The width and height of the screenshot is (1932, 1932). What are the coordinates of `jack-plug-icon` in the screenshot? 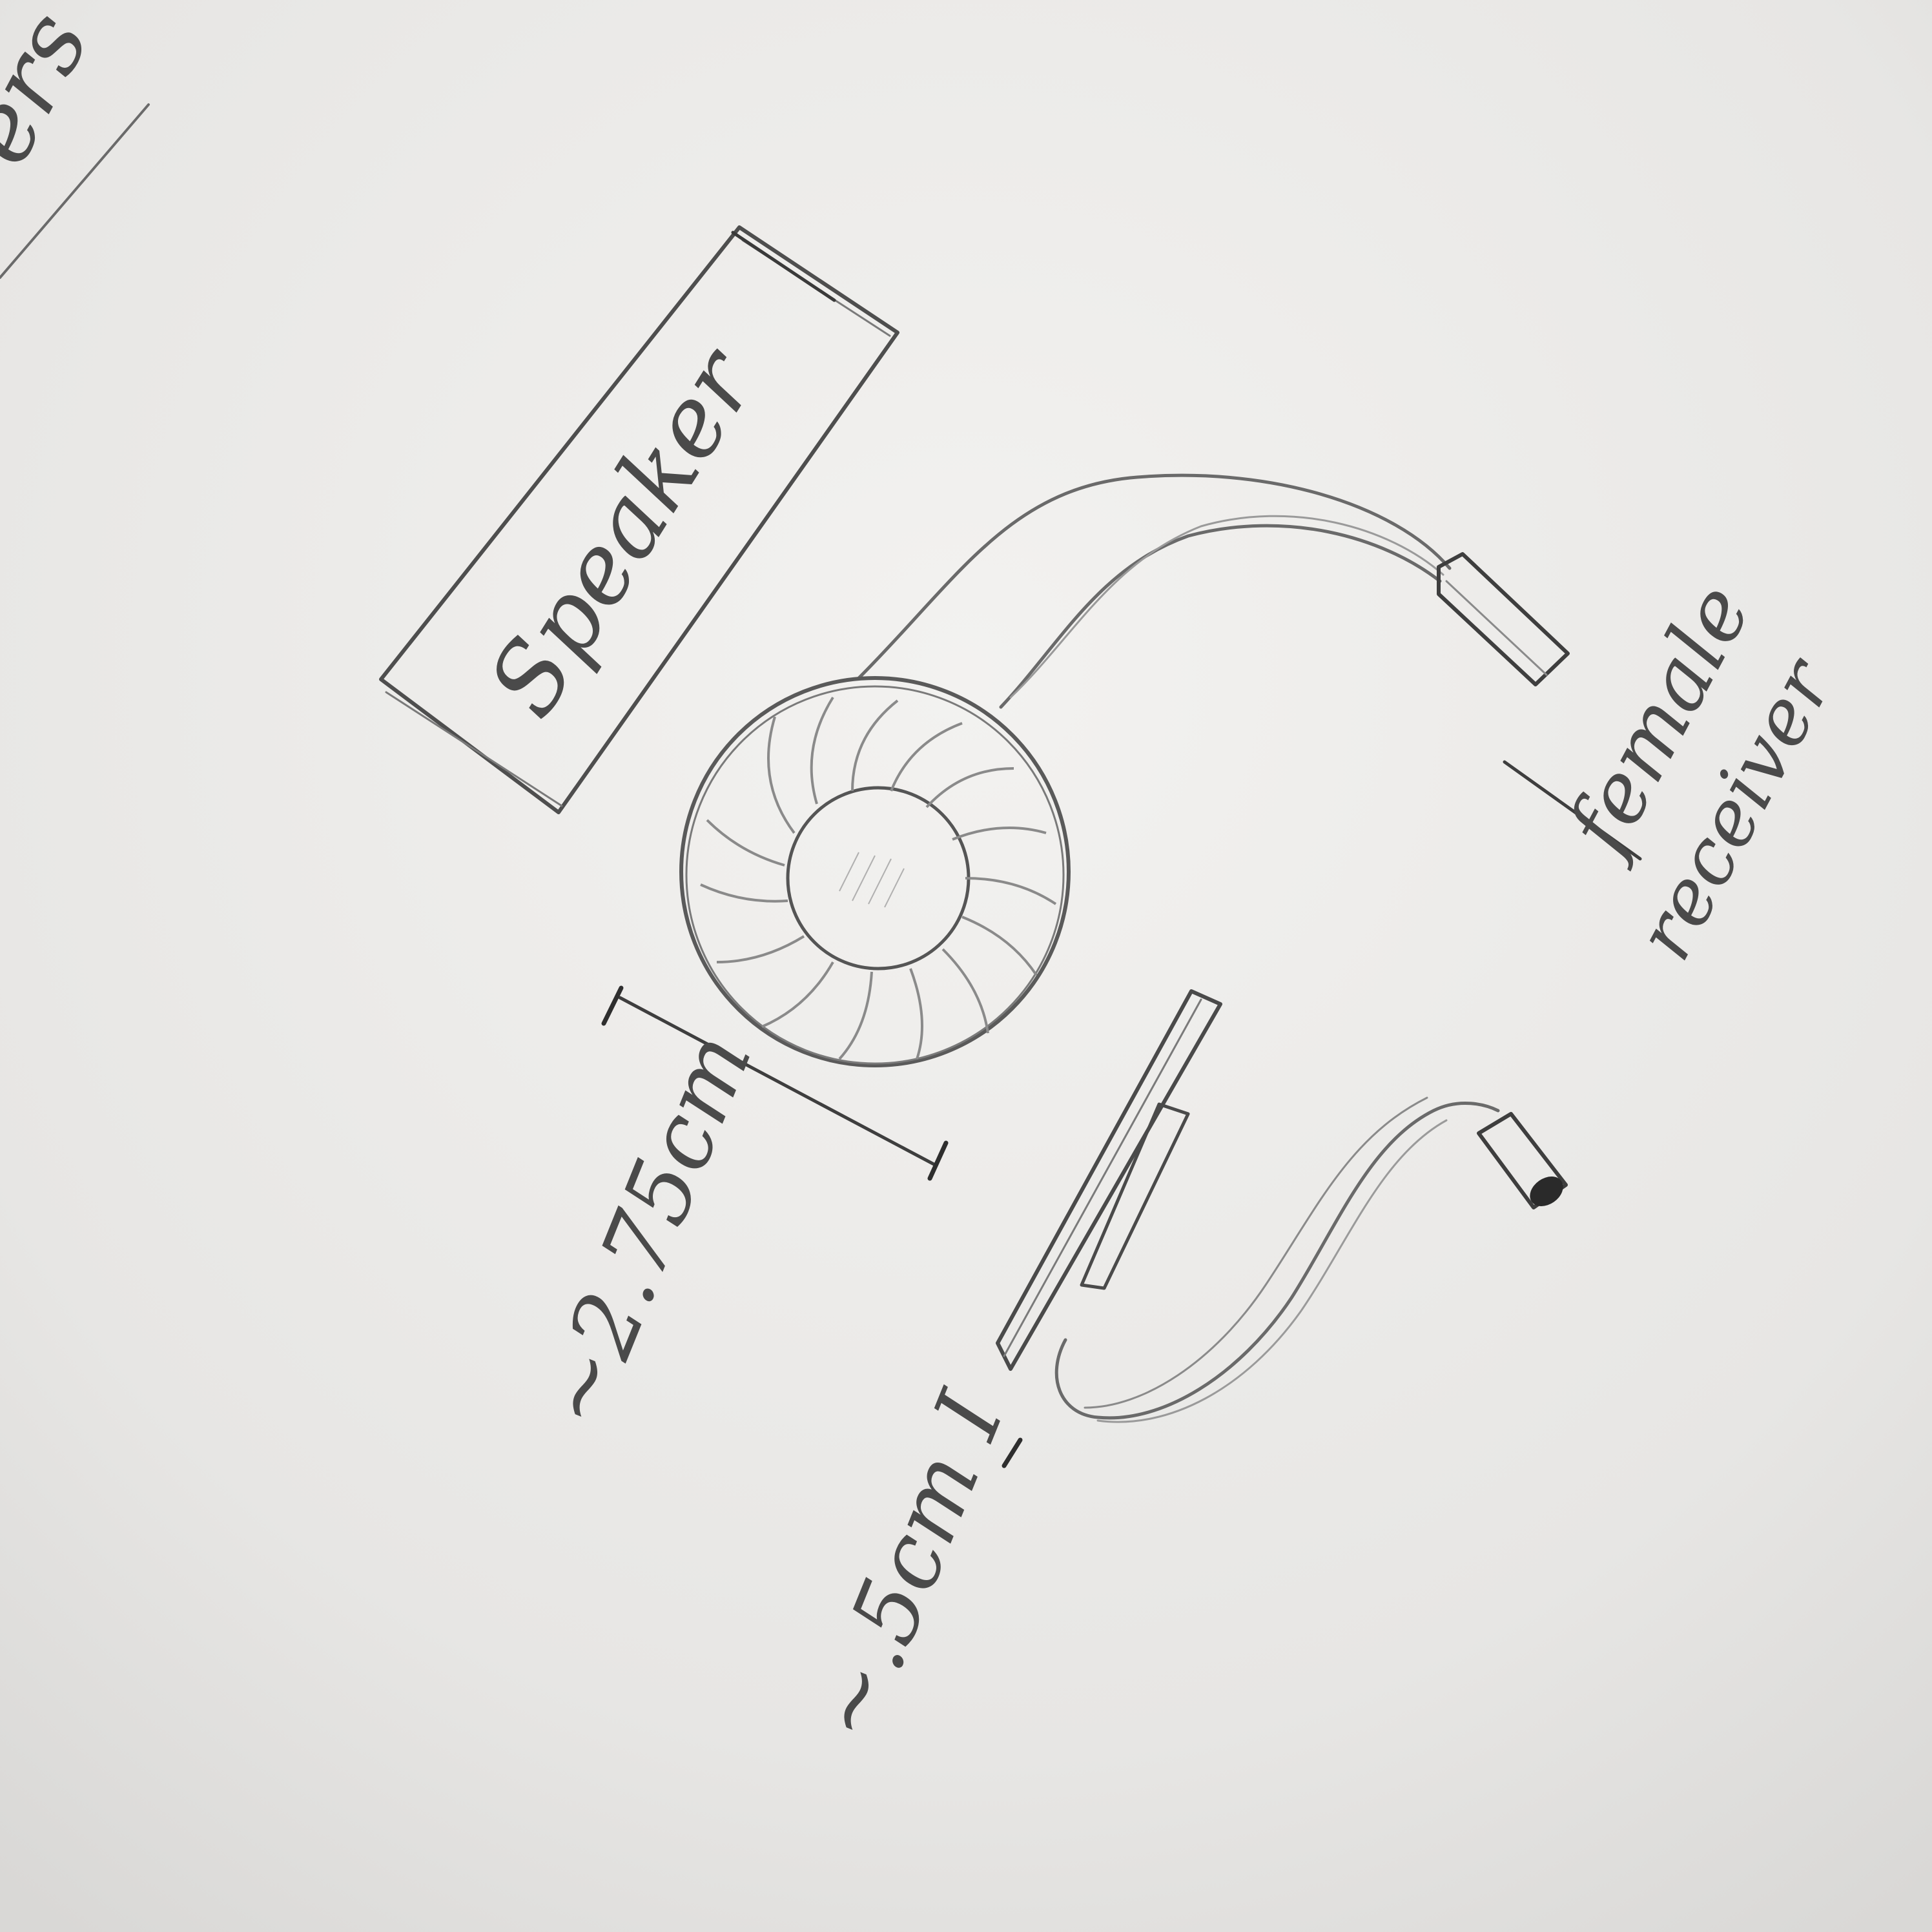 It's located at (1522, 1160).